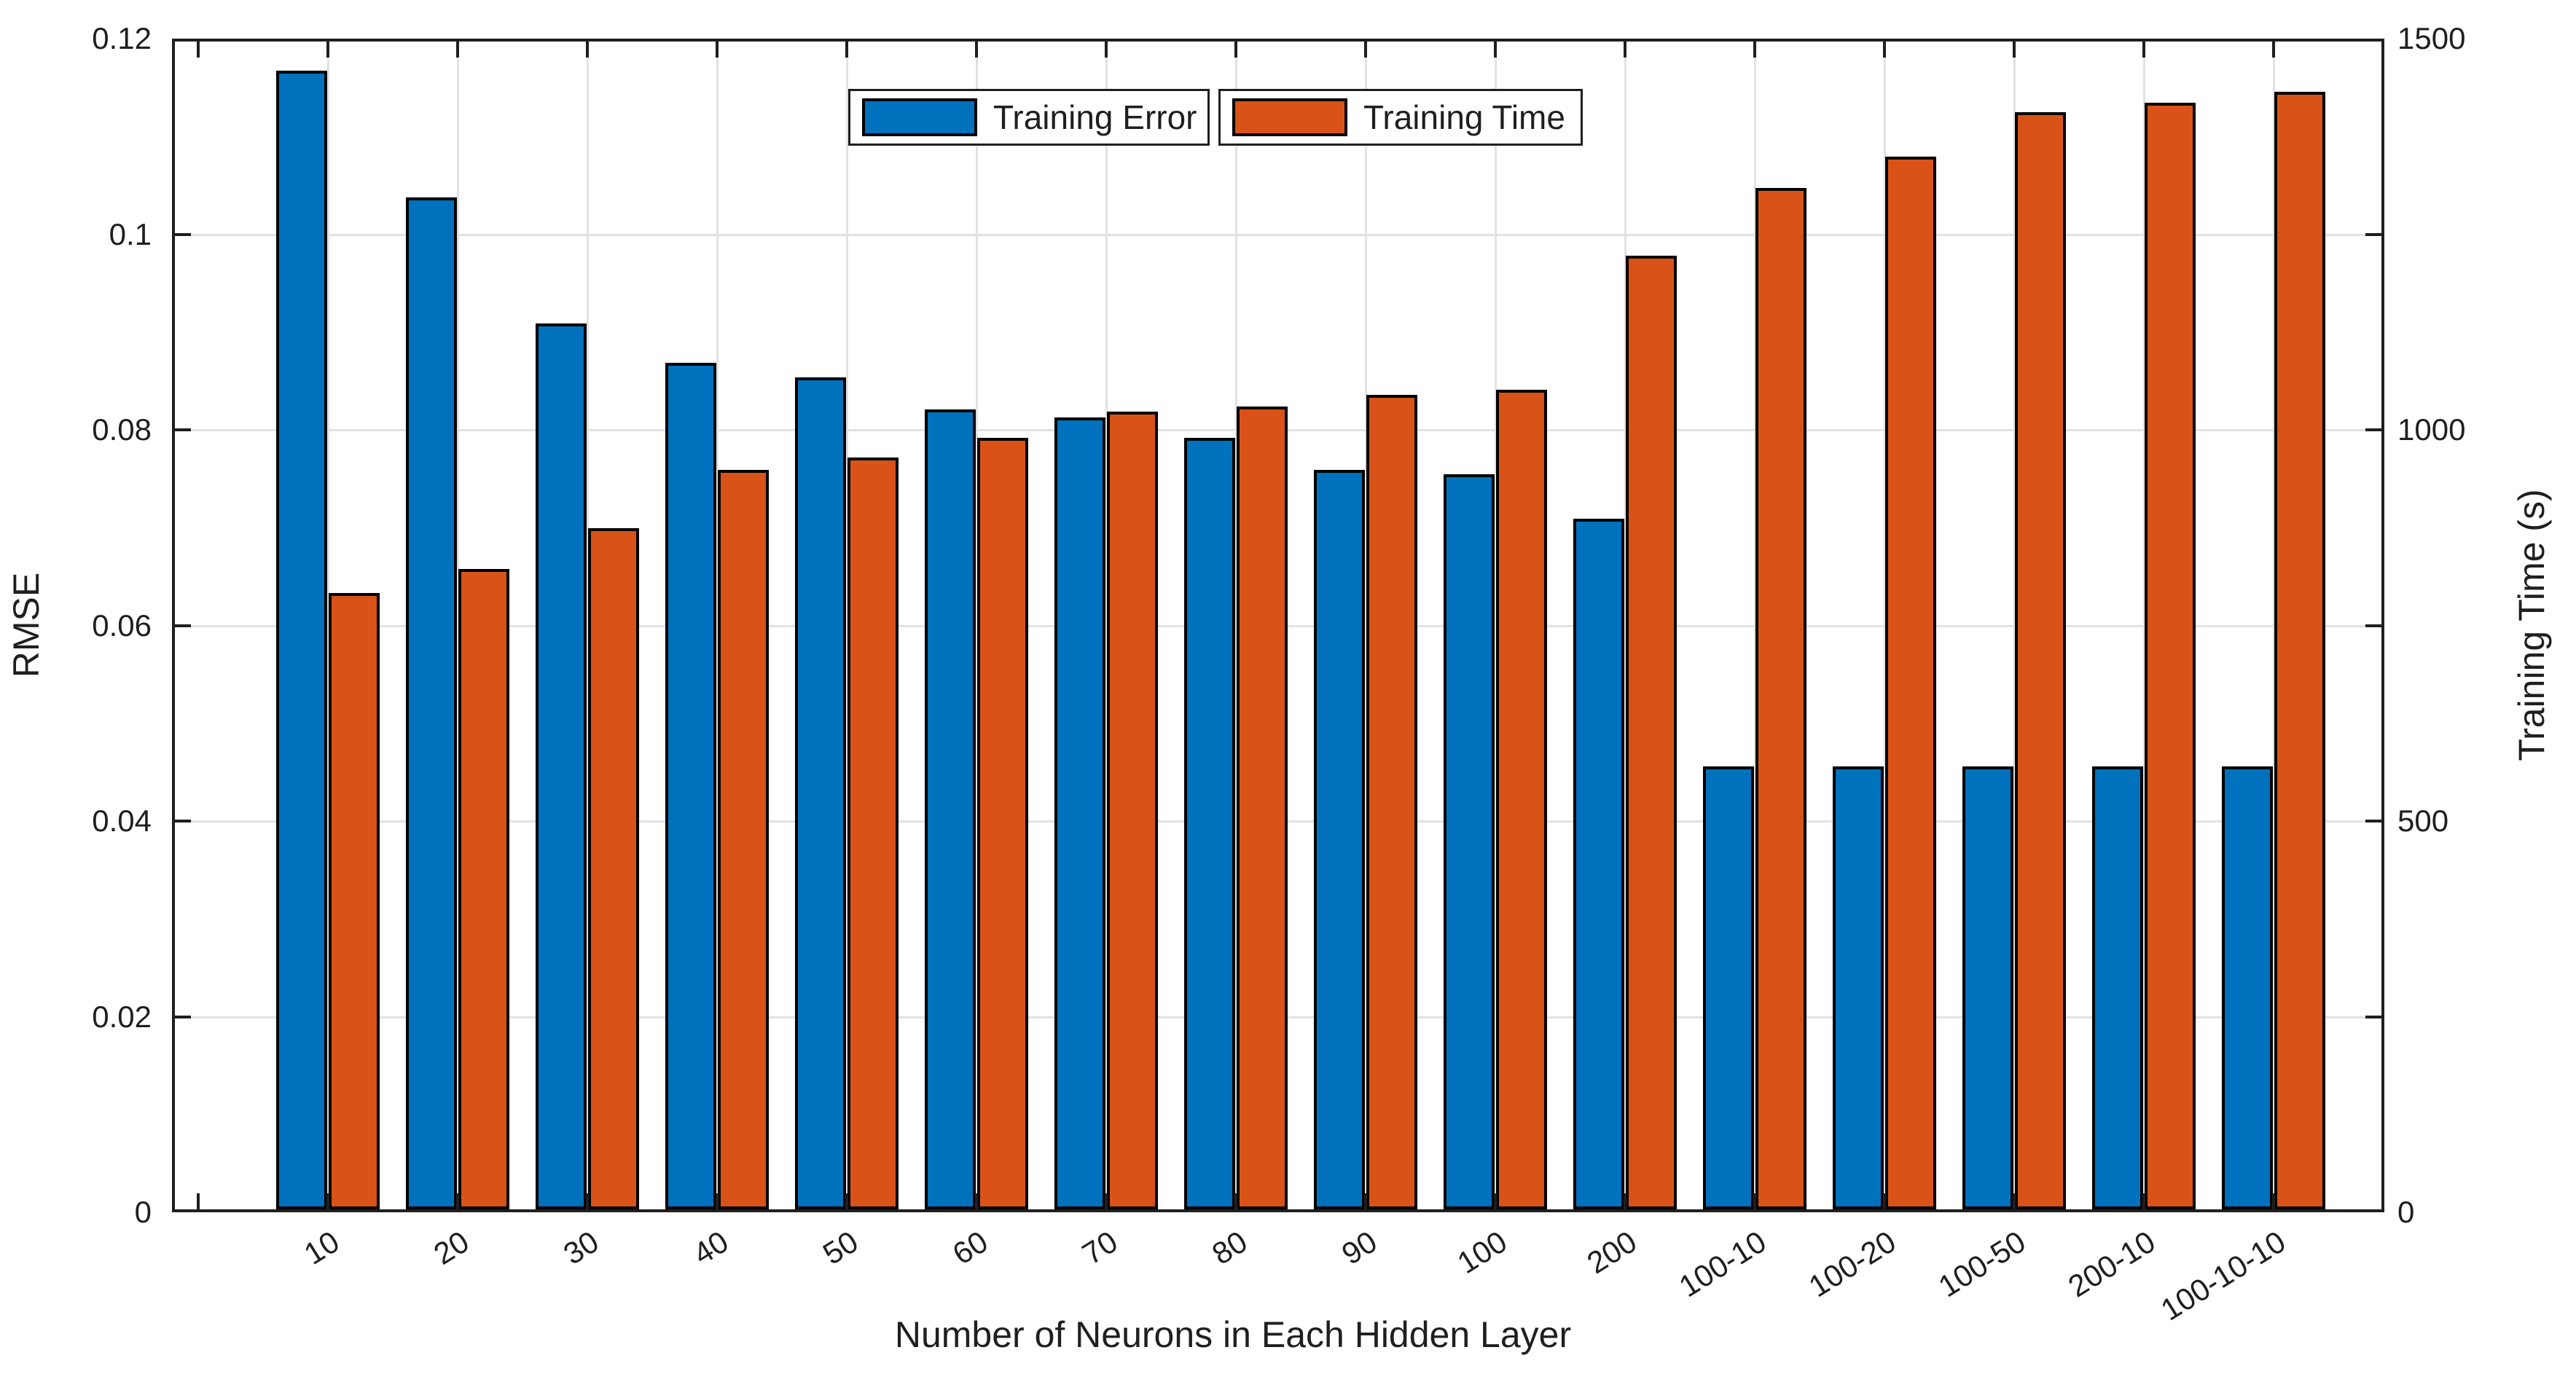 Image resolution: width=2576 pixels, height=1374 pixels. Describe the element at coordinates (2111, 1264) in the screenshot. I see `x-tick-label-200-10: 200-10` at that location.